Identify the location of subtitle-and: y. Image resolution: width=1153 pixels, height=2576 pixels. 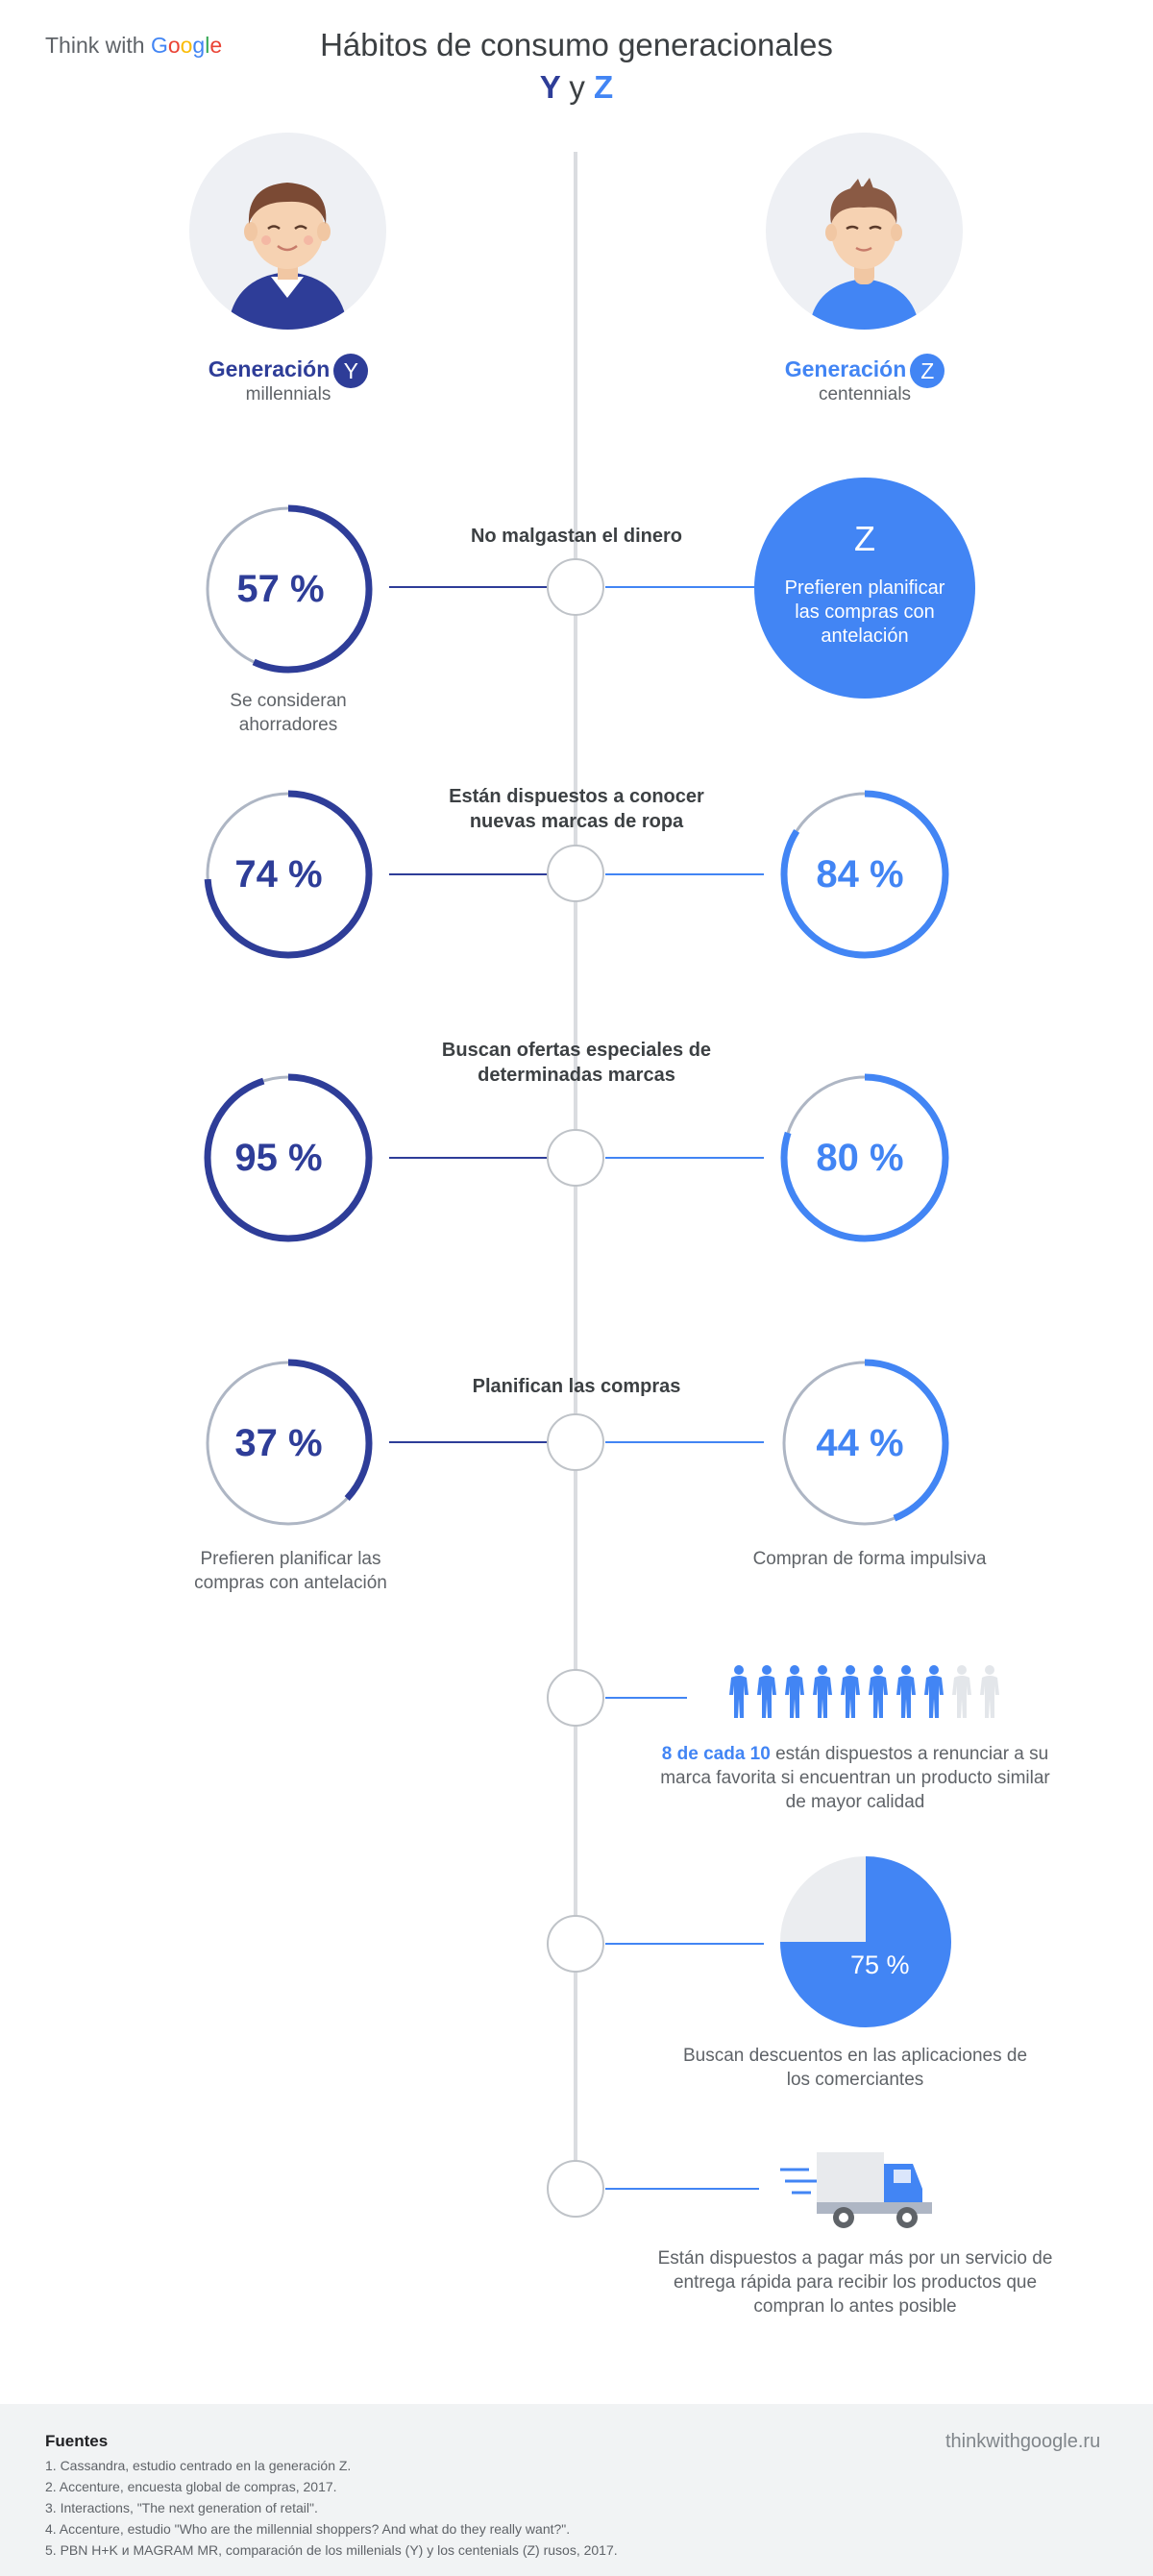
(577, 87).